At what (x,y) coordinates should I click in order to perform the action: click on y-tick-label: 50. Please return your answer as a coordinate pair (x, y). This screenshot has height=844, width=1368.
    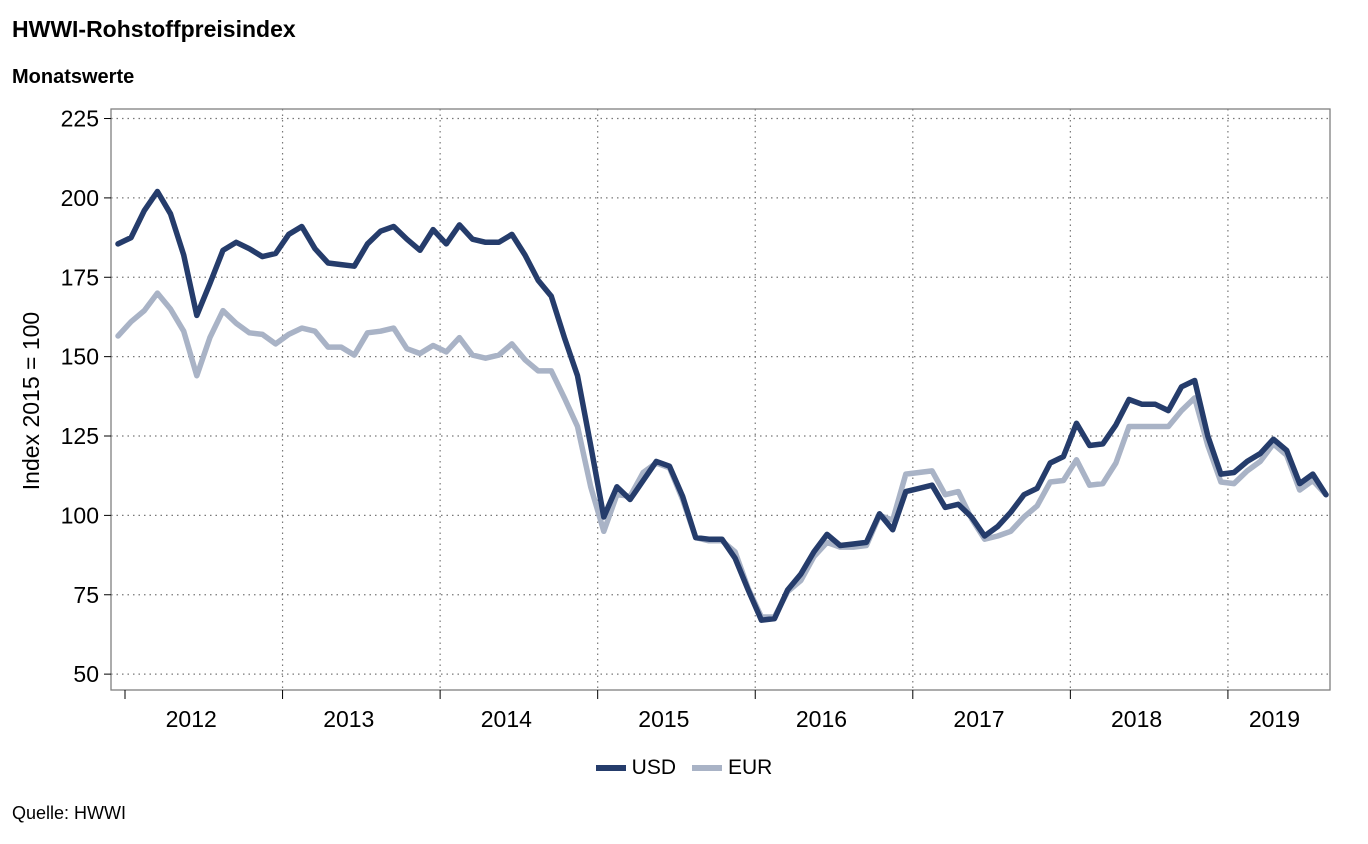
    Looking at the image, I should click on (86, 674).